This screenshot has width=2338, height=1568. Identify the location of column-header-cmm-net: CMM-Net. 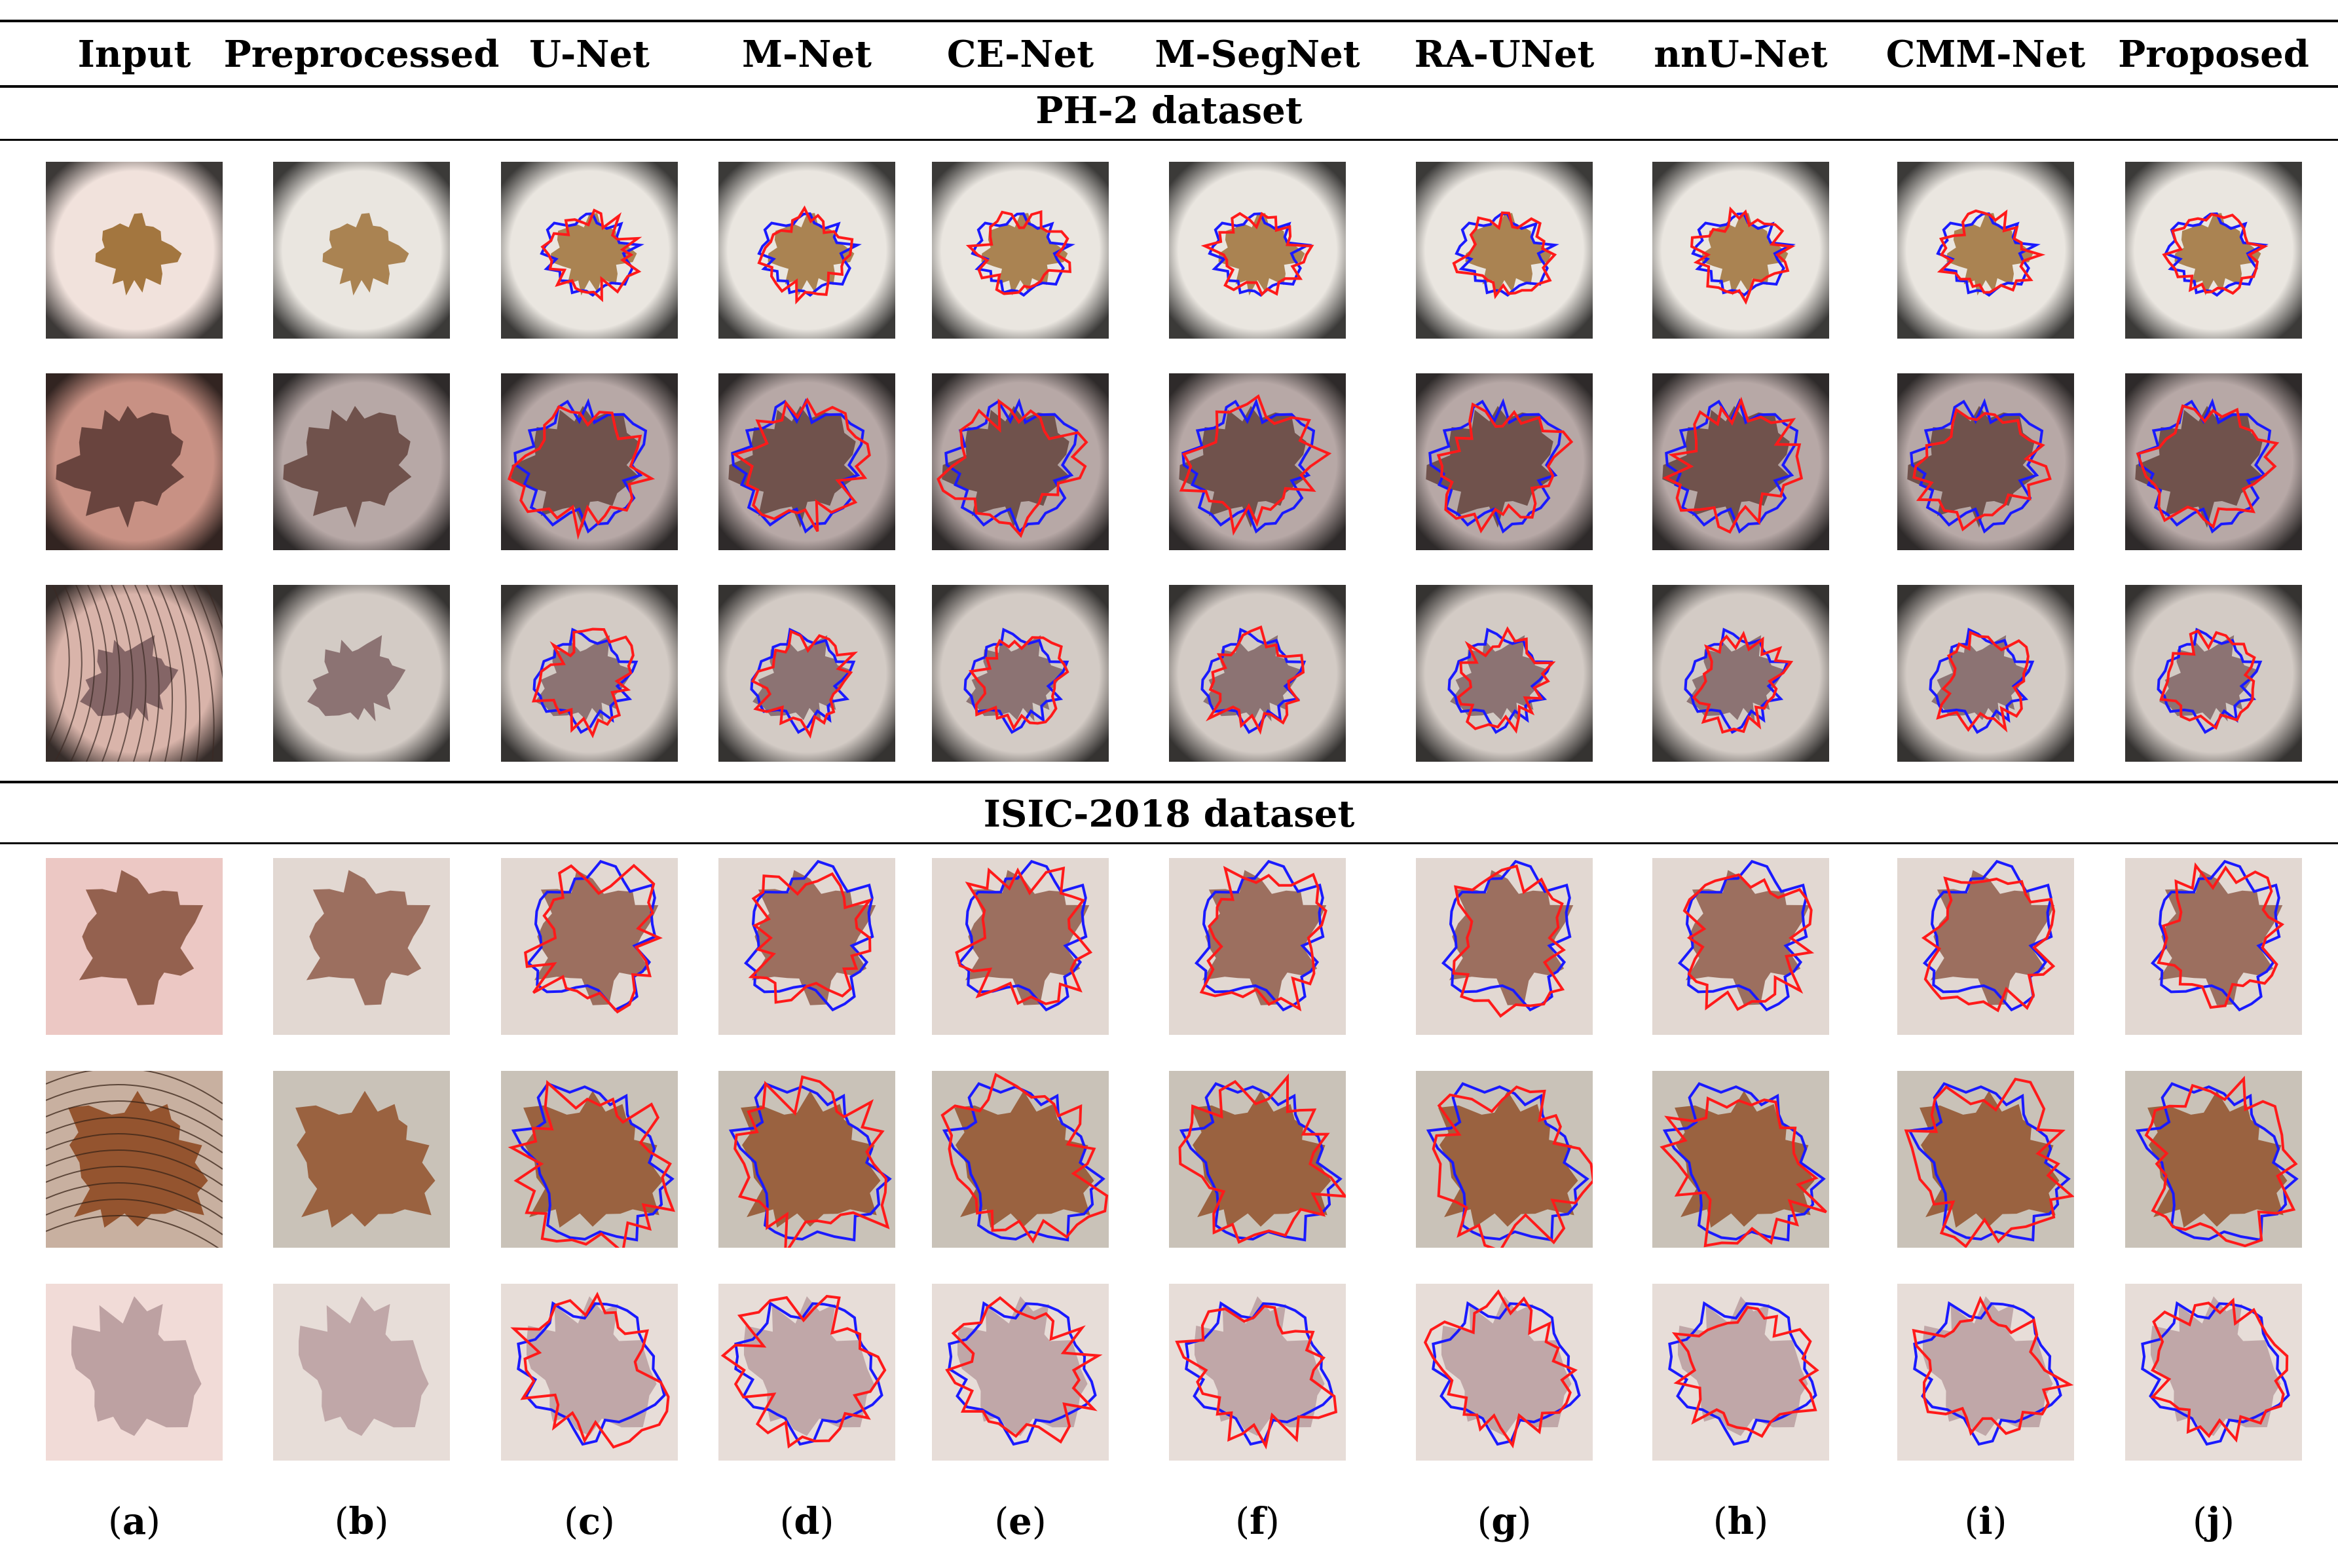
(1985, 54).